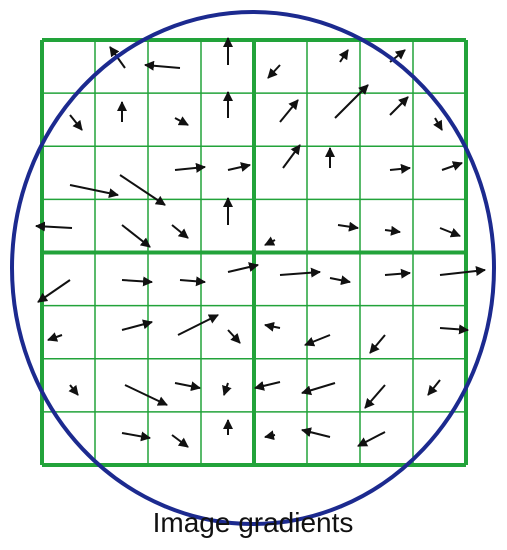 The image size is (507, 550). I want to click on caption: Image gradients, so click(253, 522).